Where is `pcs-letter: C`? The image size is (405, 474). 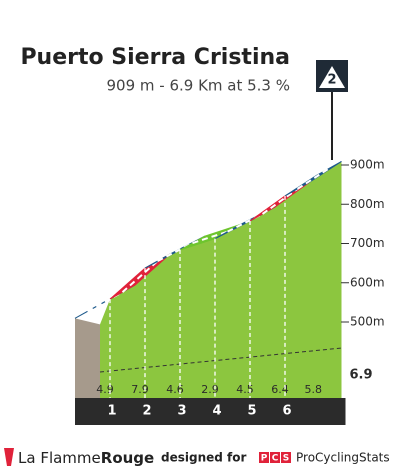 pcs-letter: C is located at coordinates (275, 459).